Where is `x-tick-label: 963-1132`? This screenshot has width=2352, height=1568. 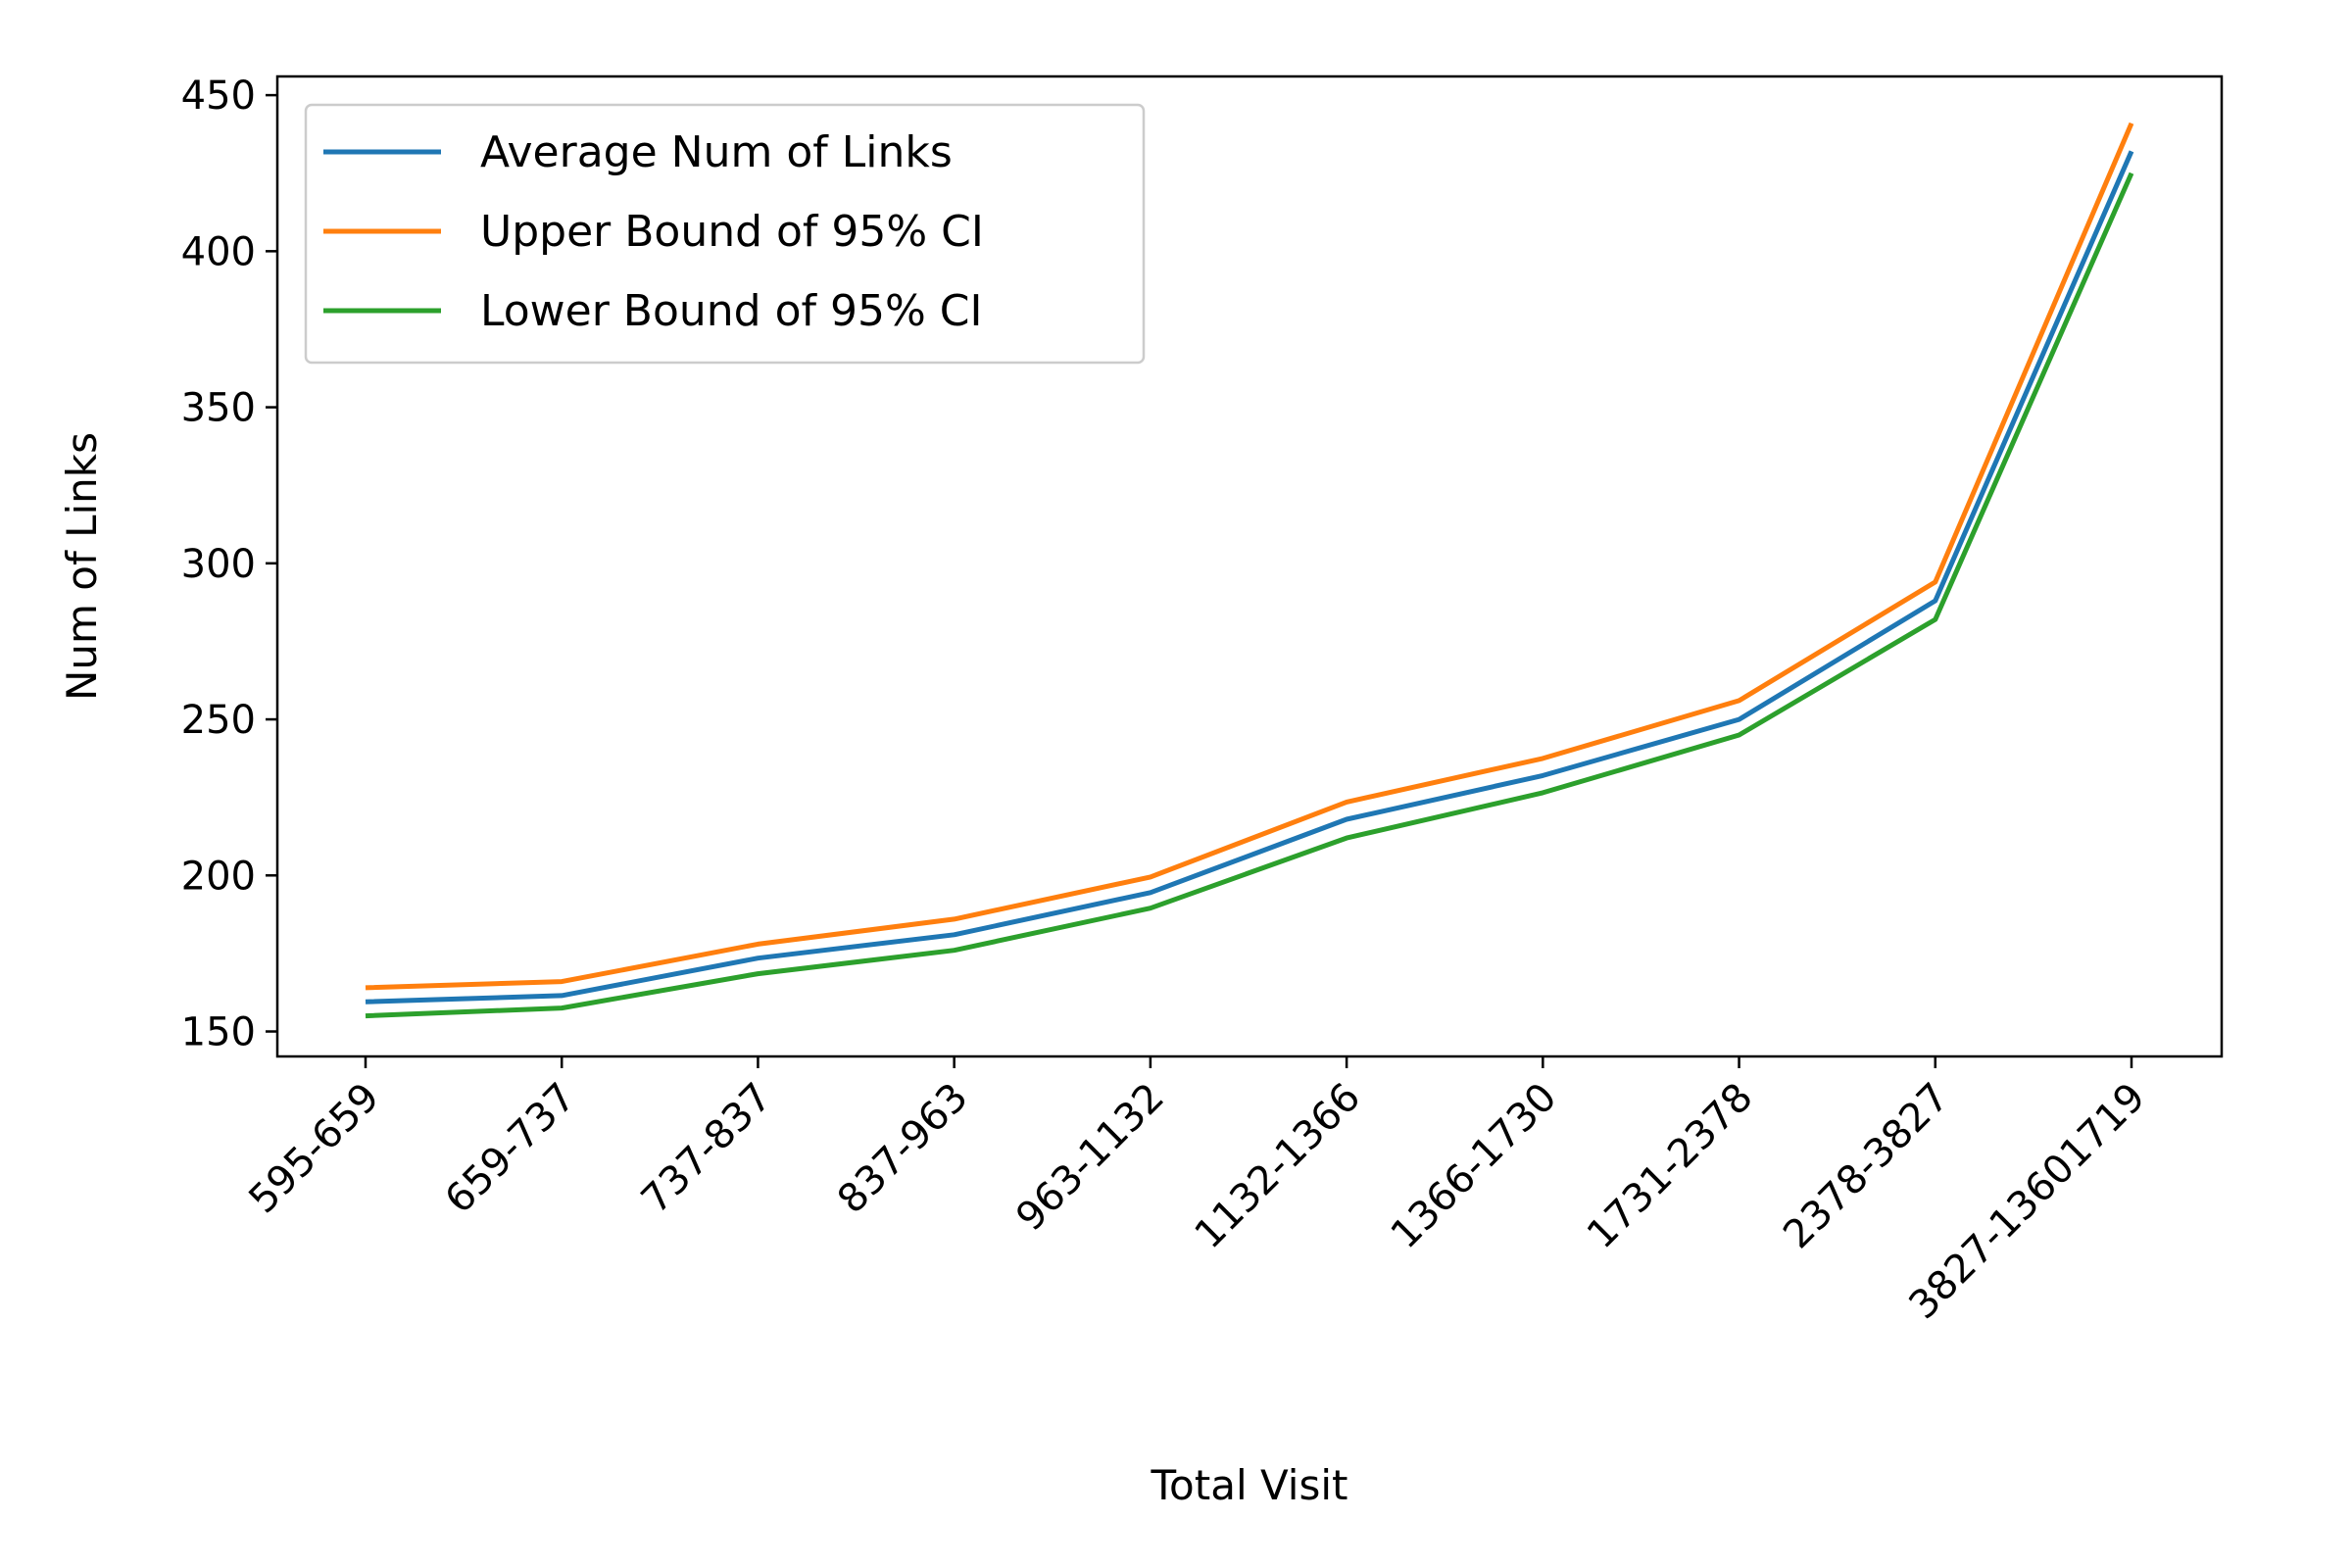
x-tick-label: 963-1132 is located at coordinates (1090, 1158).